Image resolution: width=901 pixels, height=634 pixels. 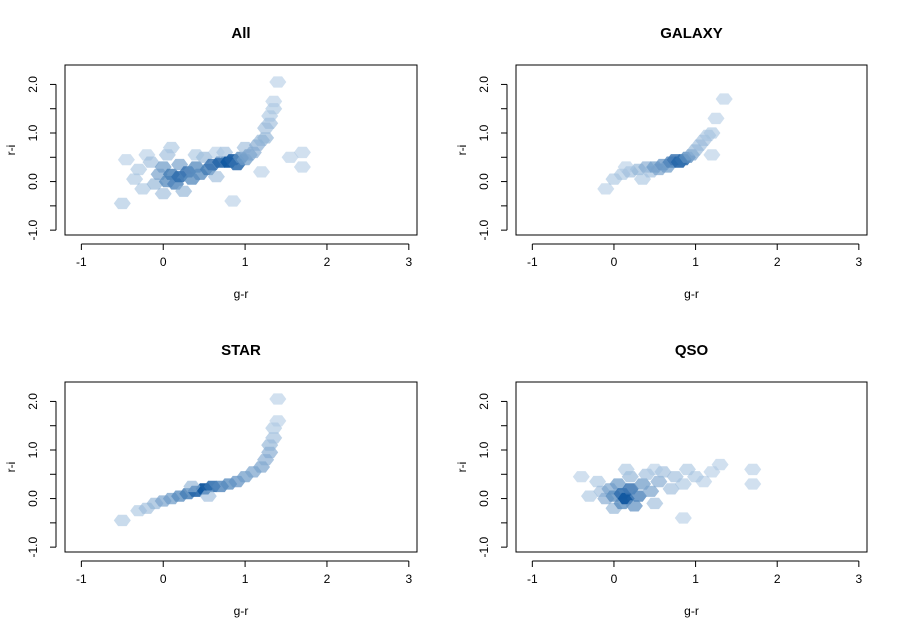 I want to click on panel-title: QSO, so click(x=692, y=350).